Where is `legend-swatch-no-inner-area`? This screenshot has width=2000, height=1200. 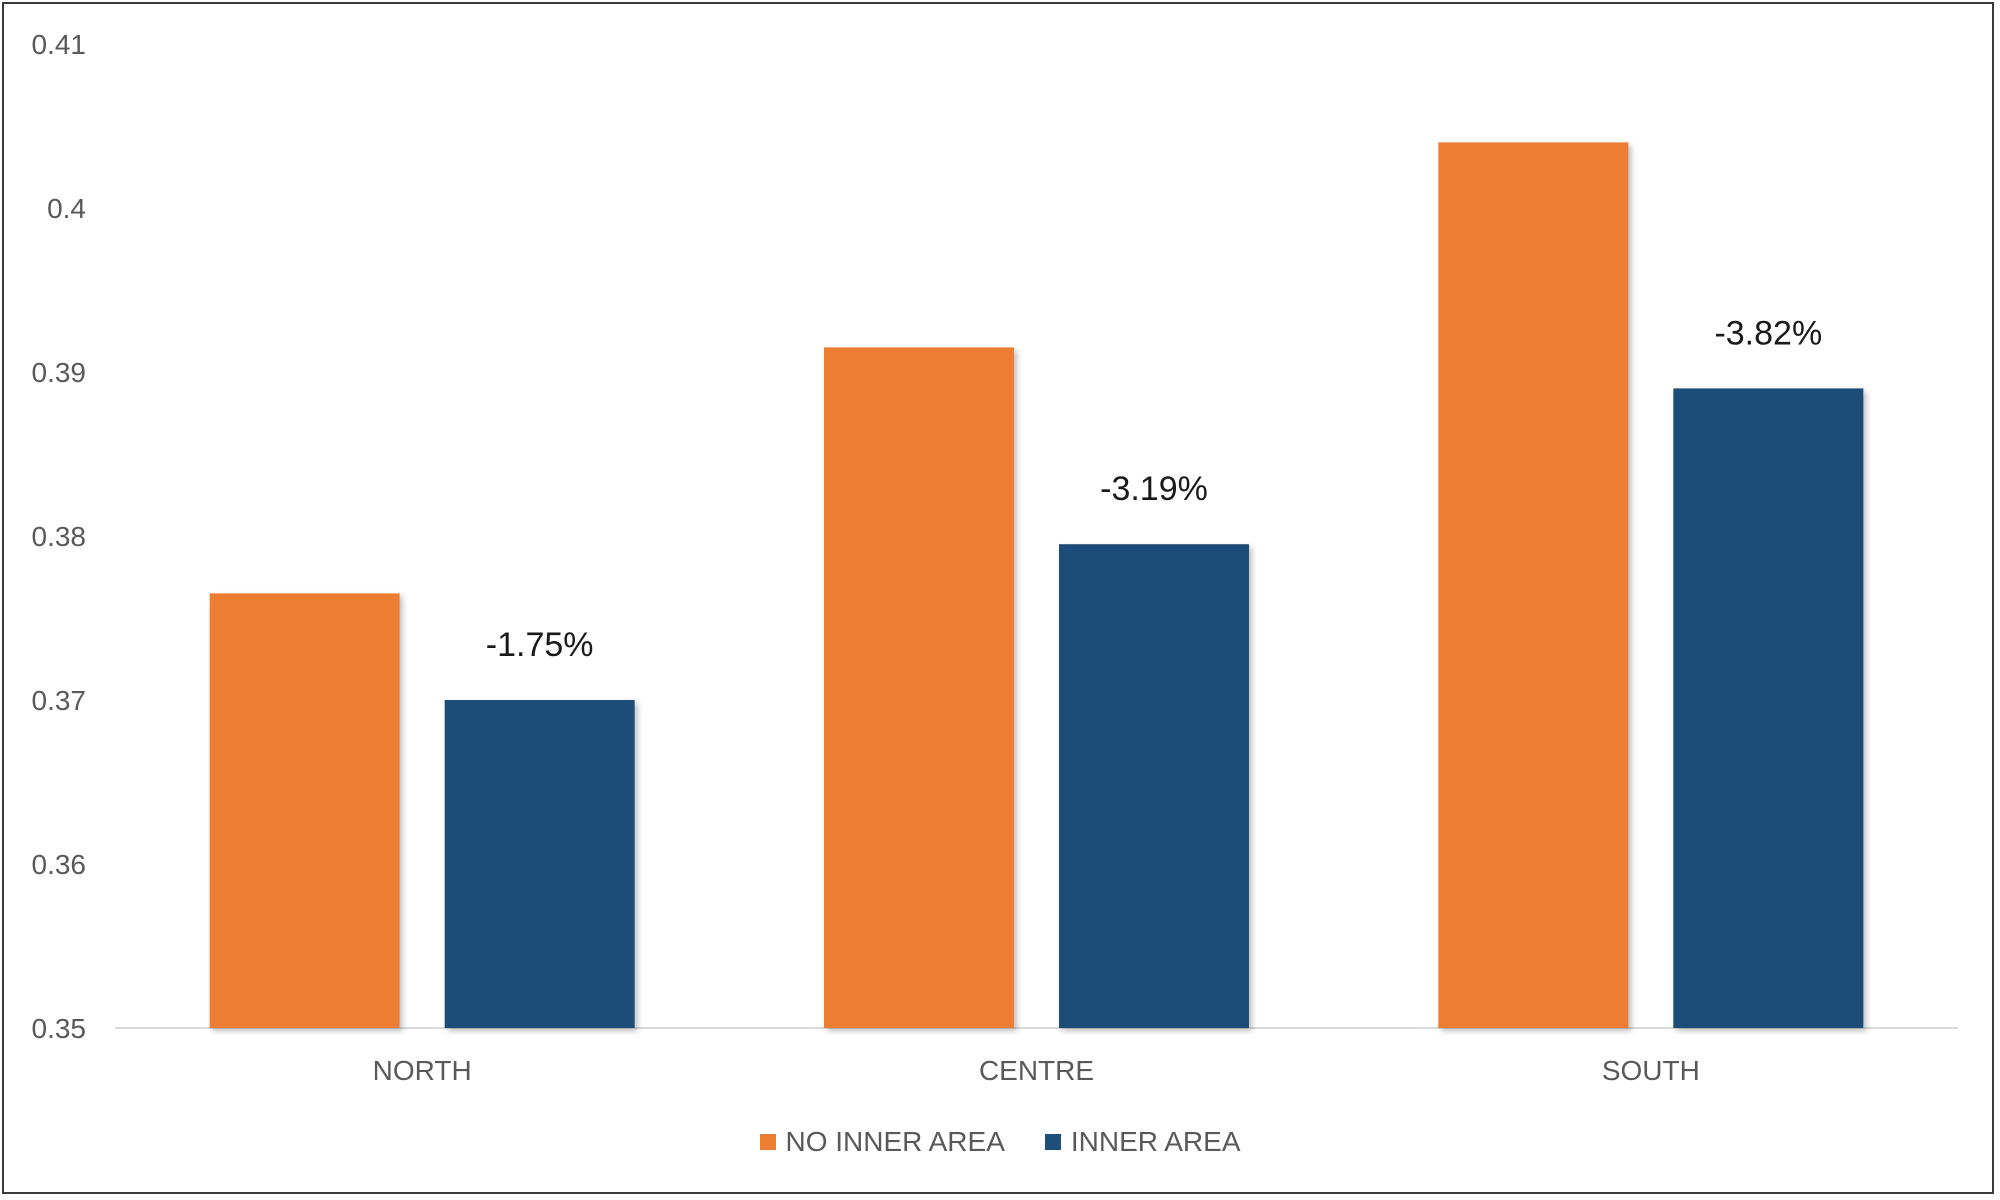 legend-swatch-no-inner-area is located at coordinates (767, 1142).